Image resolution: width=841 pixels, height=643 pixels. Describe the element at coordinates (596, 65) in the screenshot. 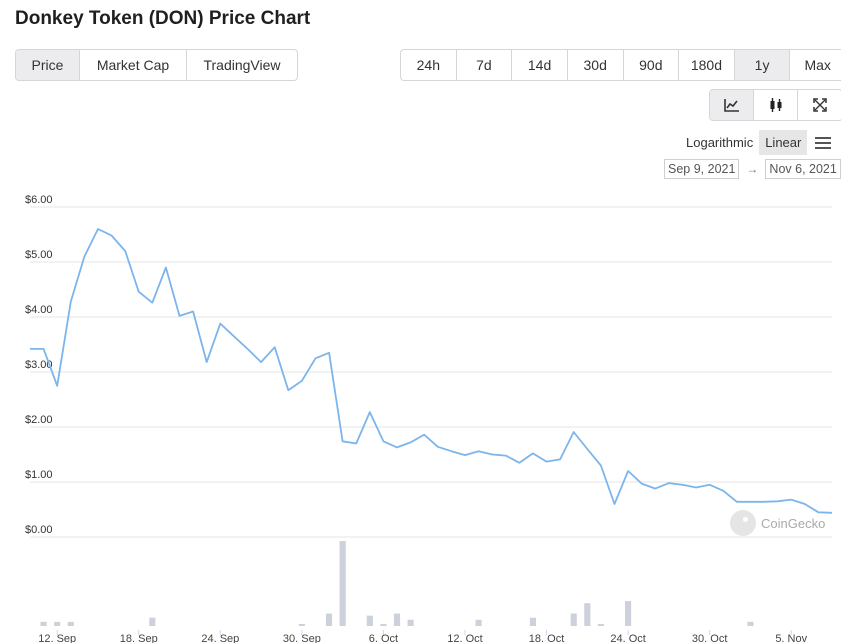

I see `range-30d-button: 30d` at that location.